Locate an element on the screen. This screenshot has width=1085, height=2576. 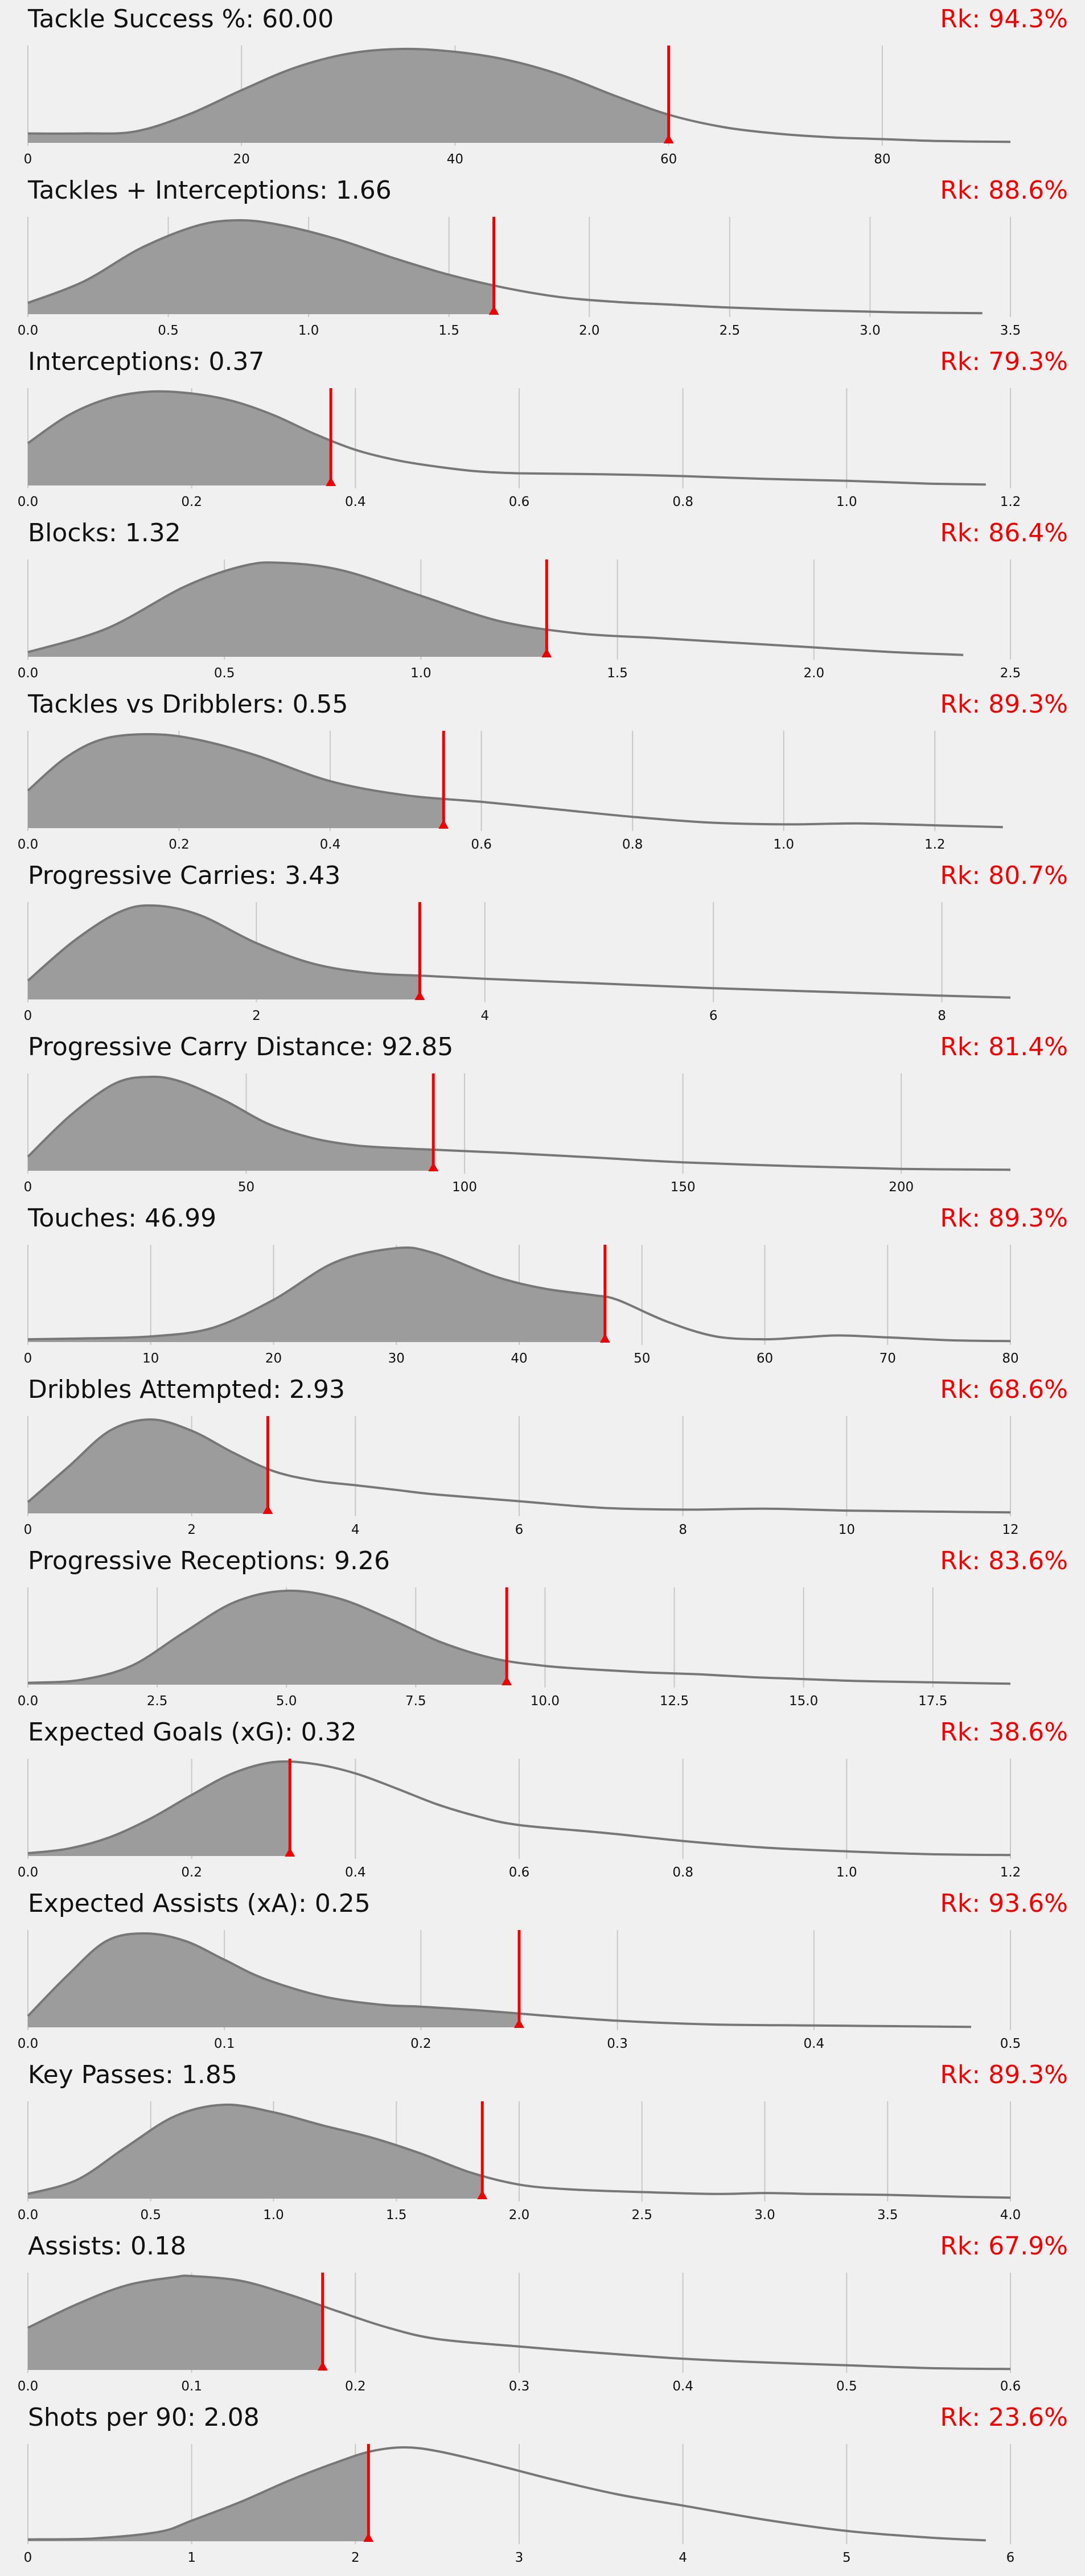
metric-rank: Rk: 89.3% is located at coordinates (1004, 1219).